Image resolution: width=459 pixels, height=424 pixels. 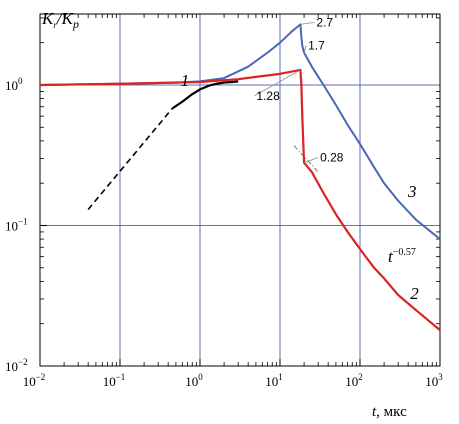 What do you see at coordinates (194, 380) in the screenshot?
I see `x-tick-label-2: 10⁰` at bounding box center [194, 380].